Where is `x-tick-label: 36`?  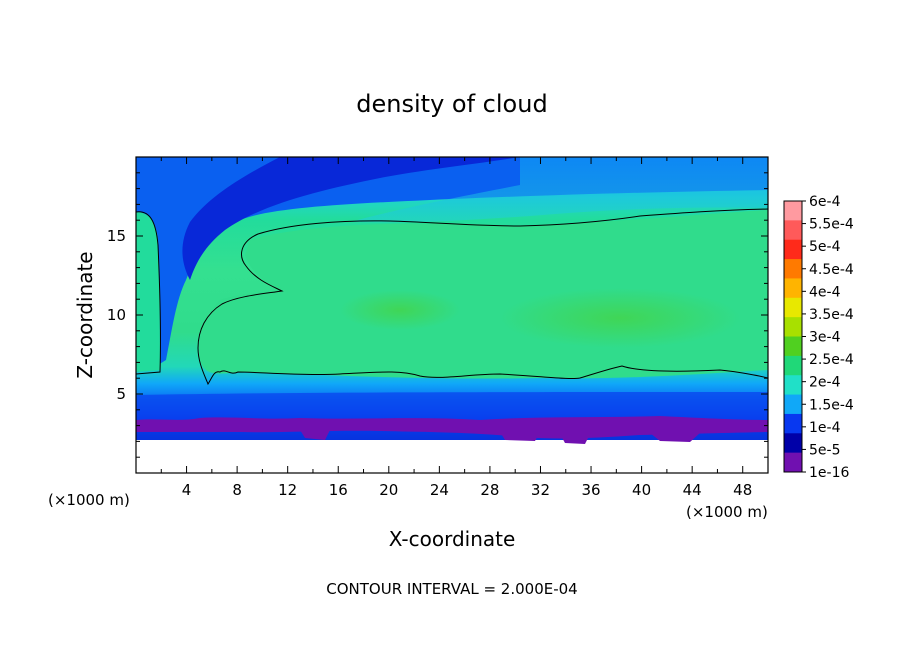
x-tick-label: 36 is located at coordinates (590, 490).